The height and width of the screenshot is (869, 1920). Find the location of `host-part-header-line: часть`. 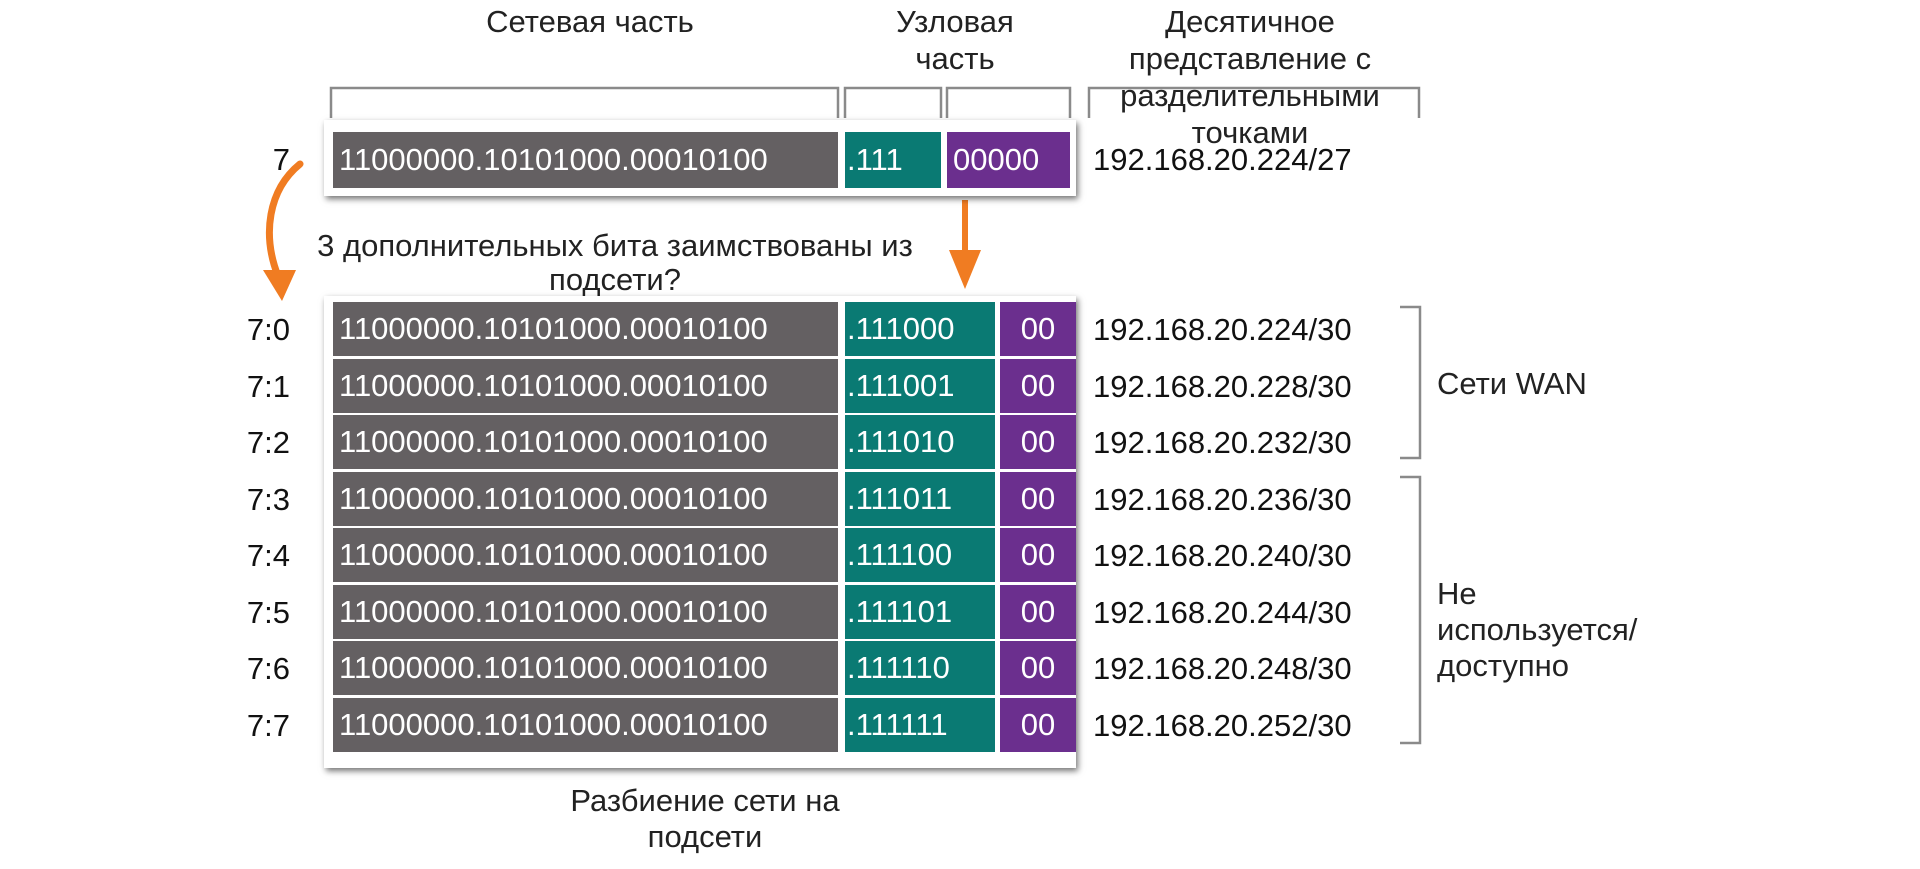

host-part-header-line: часть is located at coordinates (955, 58).